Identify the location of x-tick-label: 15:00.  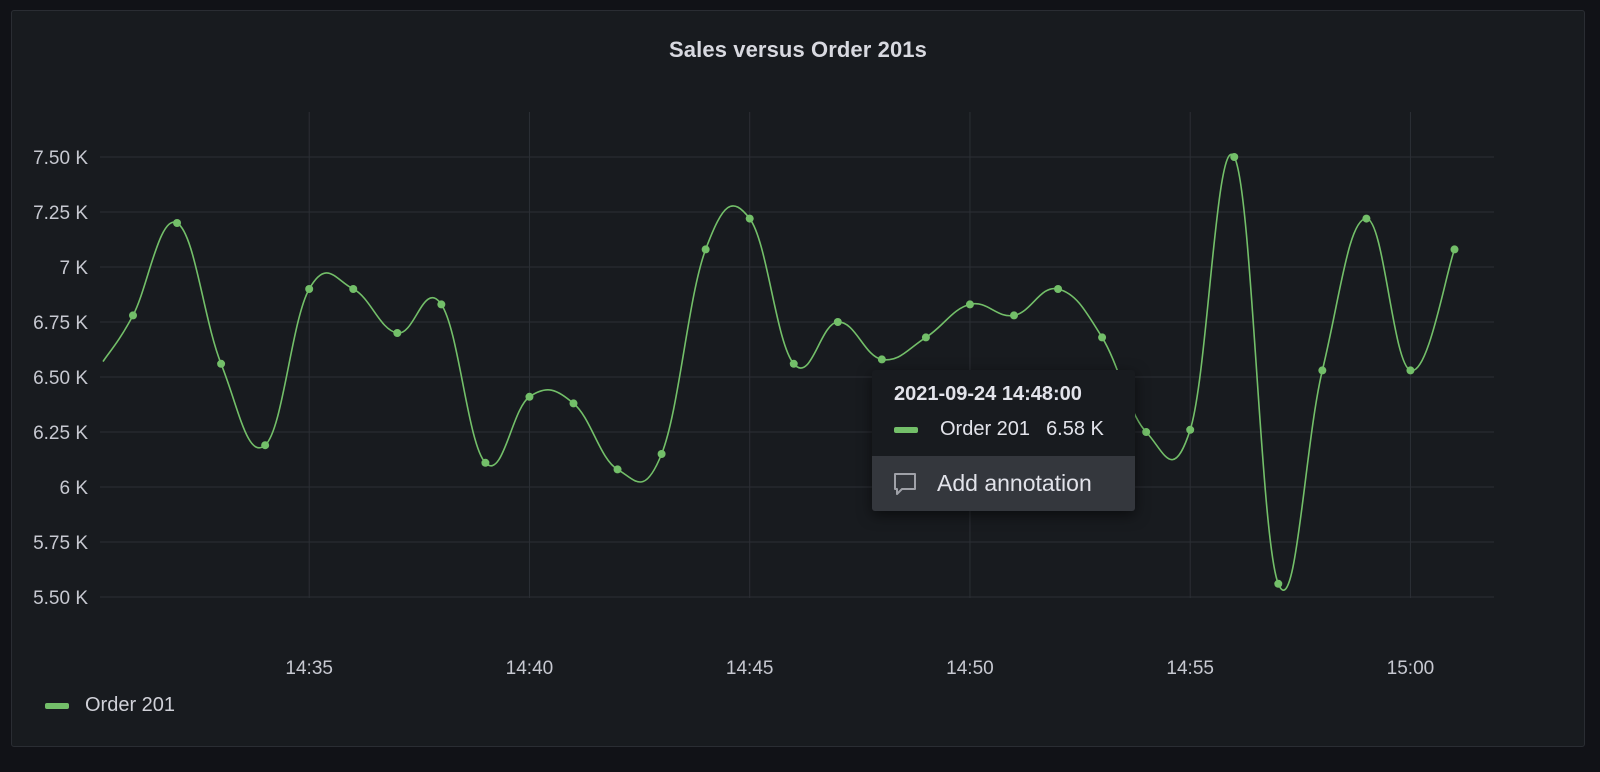
(1411, 668).